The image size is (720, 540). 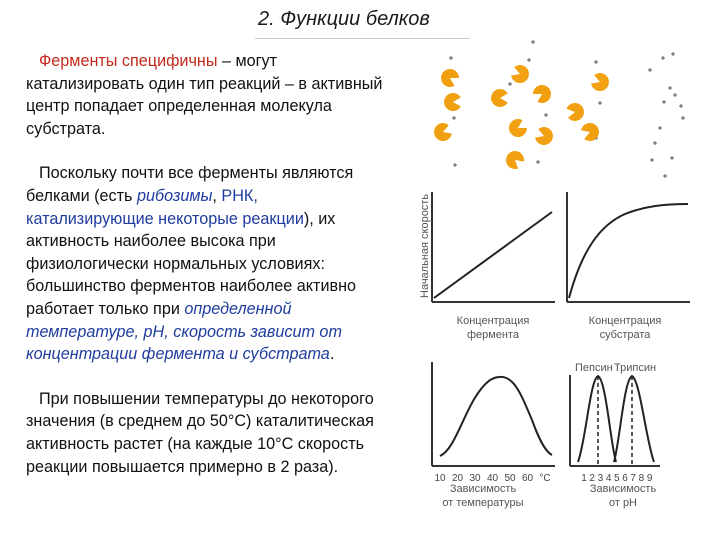 What do you see at coordinates (482, 503) in the screenshot?
I see `temp-label-2: от температуры` at bounding box center [482, 503].